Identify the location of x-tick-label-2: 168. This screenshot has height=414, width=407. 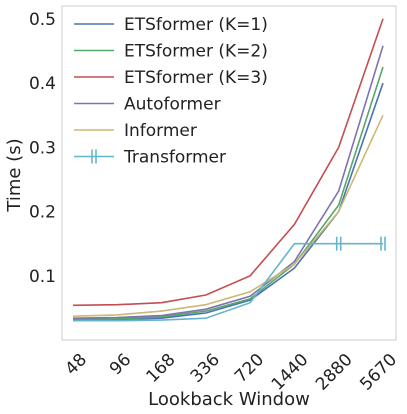
(161, 368).